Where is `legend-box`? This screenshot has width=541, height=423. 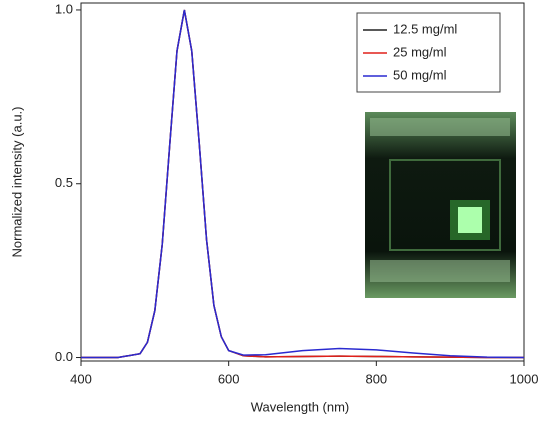
legend-box is located at coordinates (428, 52).